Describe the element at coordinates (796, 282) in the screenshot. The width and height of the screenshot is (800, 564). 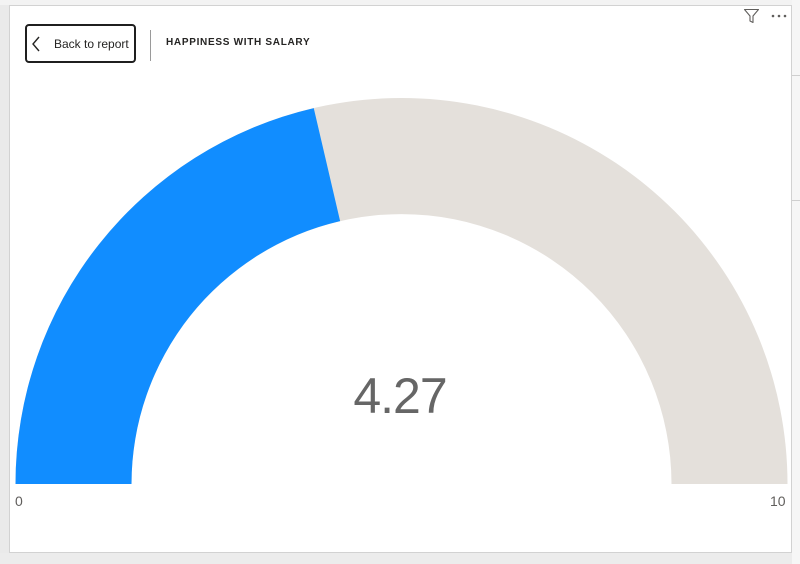
I see `right-pane-strip` at that location.